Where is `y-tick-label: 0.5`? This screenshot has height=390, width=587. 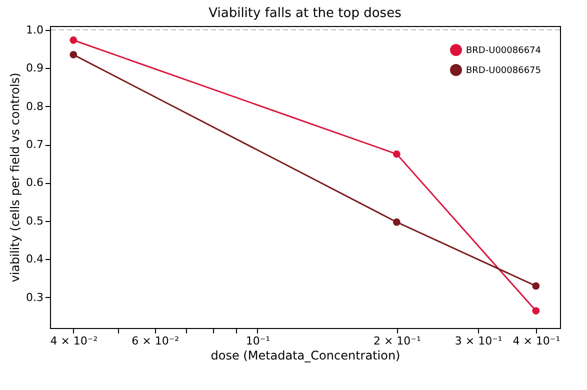
y-tick-label: 0.5 is located at coordinates (35, 221).